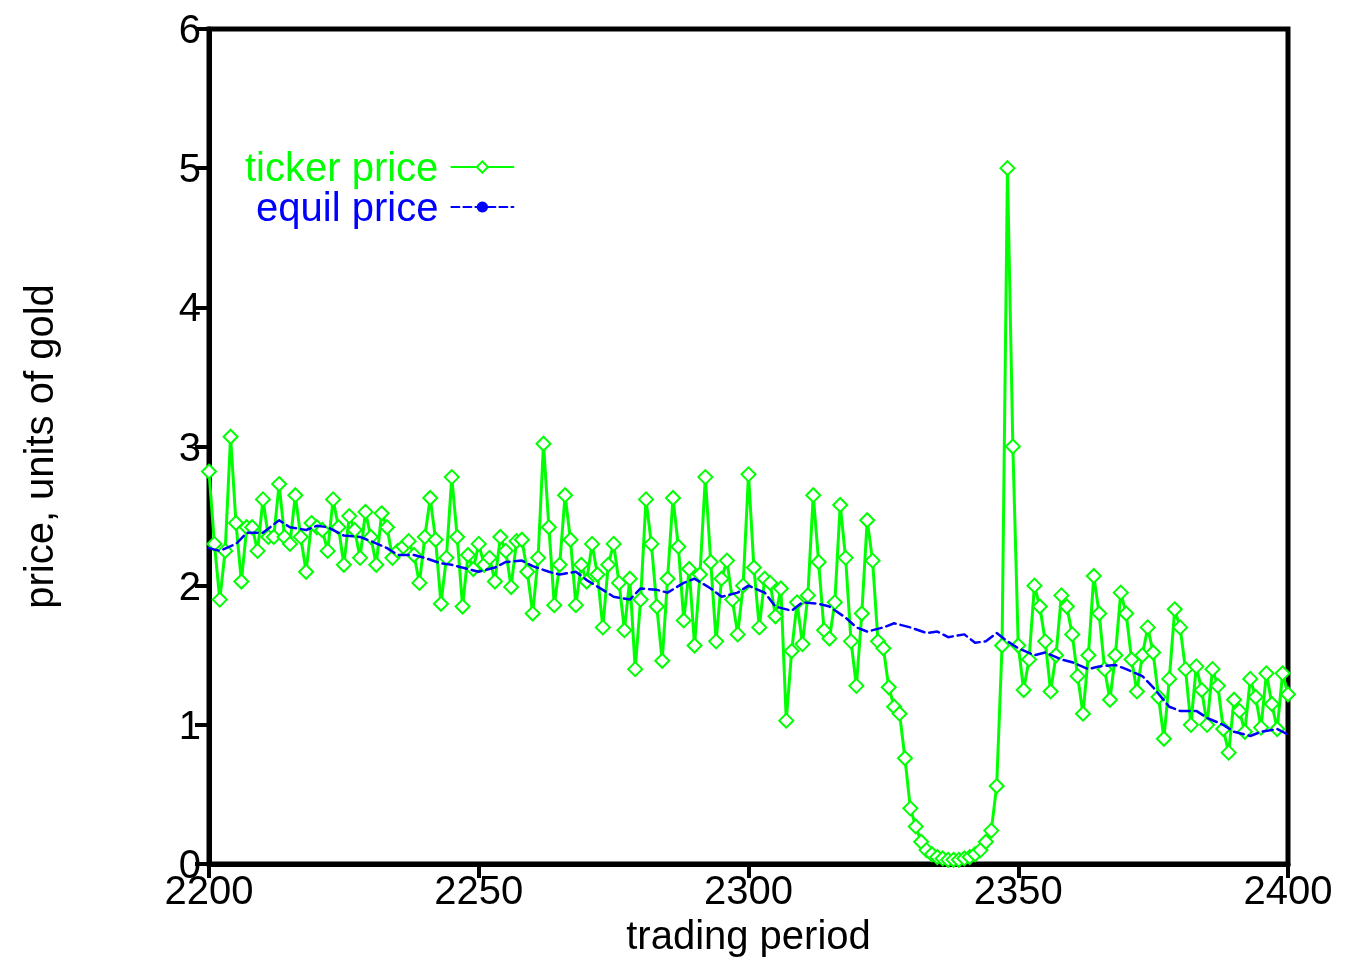 This screenshot has width=1361, height=962. What do you see at coordinates (479, 890) in the screenshot?
I see `x-tick-label: 2250` at bounding box center [479, 890].